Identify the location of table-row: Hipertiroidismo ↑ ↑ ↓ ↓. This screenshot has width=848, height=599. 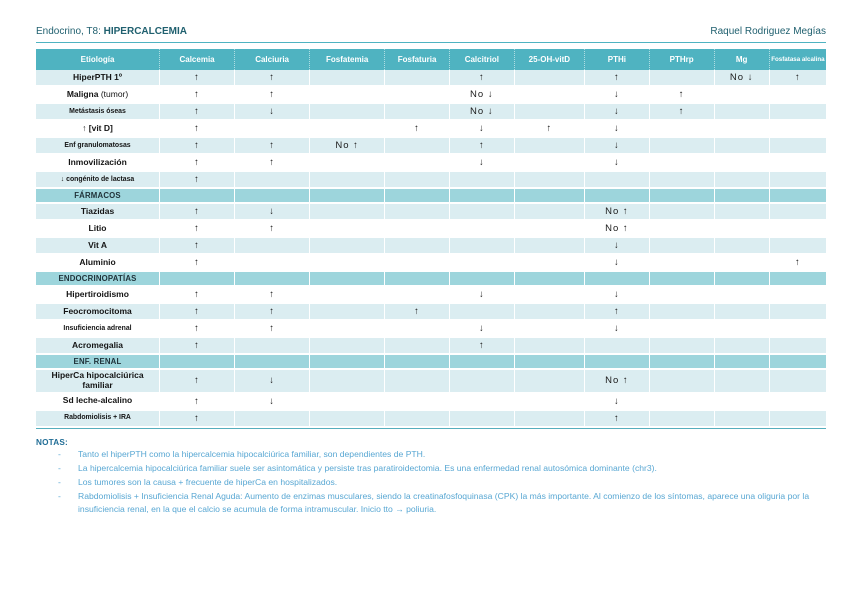
(431, 295).